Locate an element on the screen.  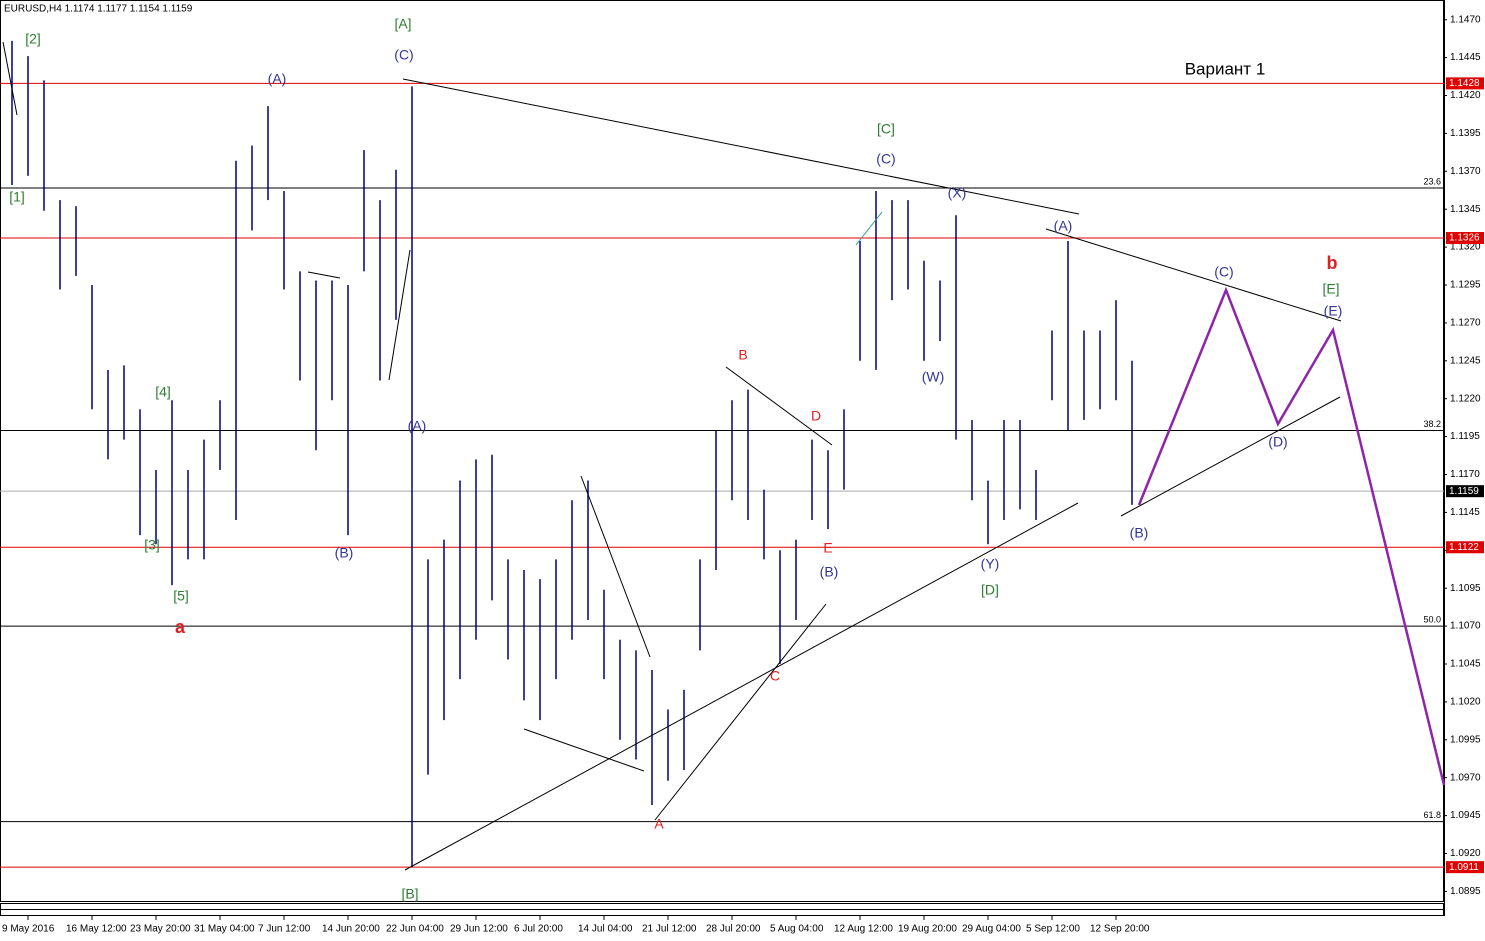
wave-label: [E] is located at coordinates (1330, 289).